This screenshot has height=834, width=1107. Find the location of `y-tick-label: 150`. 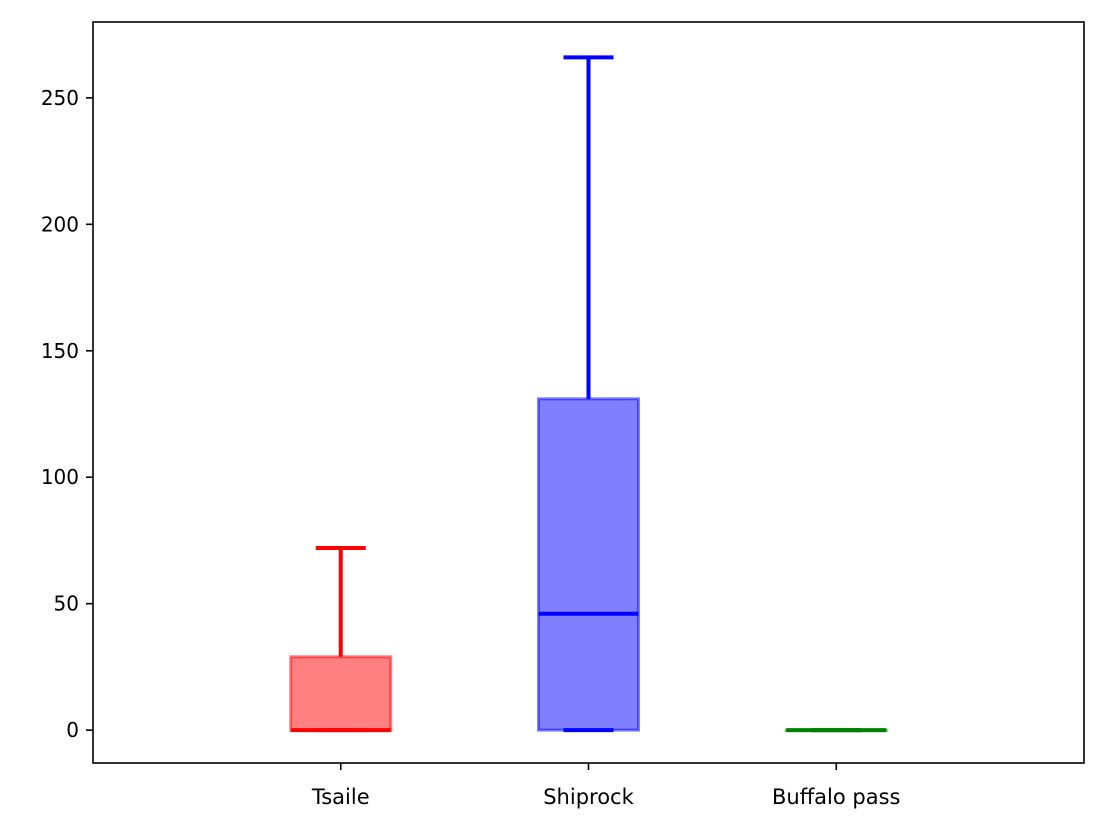

y-tick-label: 150 is located at coordinates (60, 351).